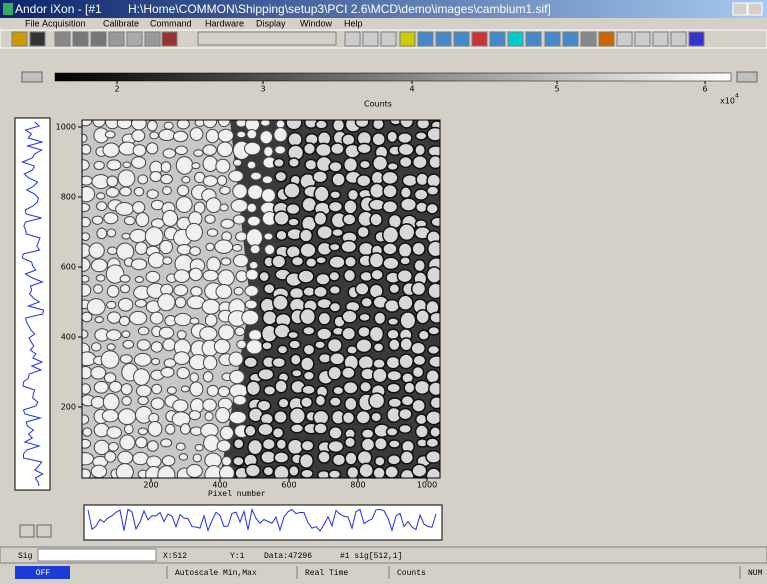 The height and width of the screenshot is (584, 767). Describe the element at coordinates (755, 9) in the screenshot. I see `maximize-button` at that location.